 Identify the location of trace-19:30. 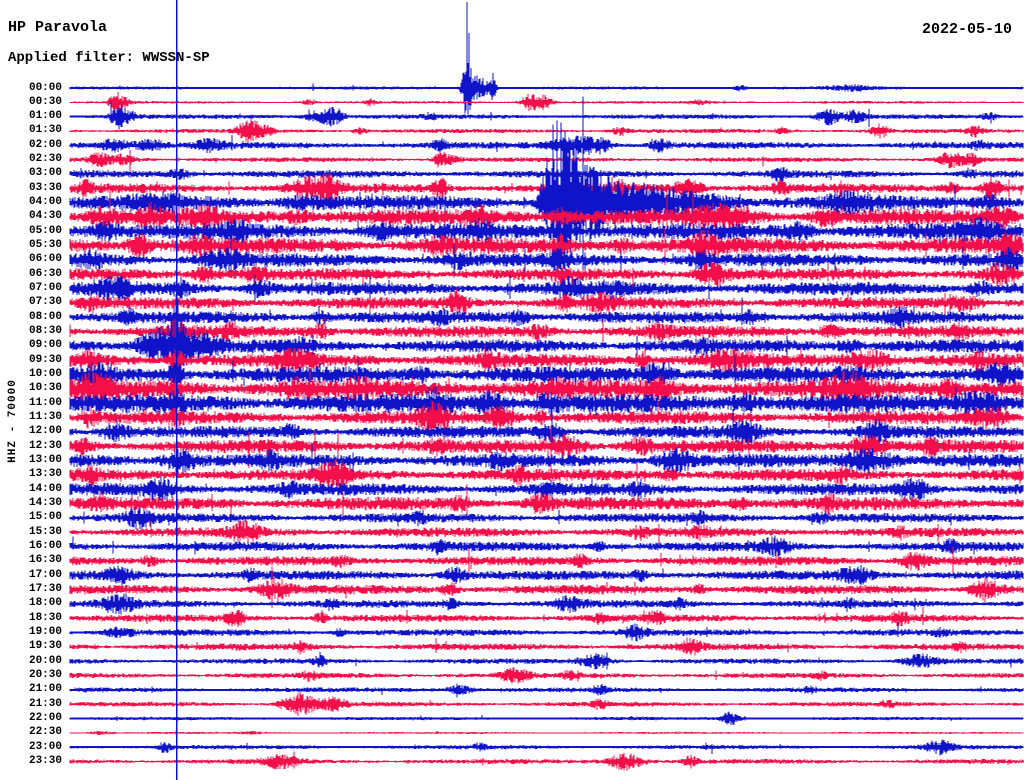
(546, 646).